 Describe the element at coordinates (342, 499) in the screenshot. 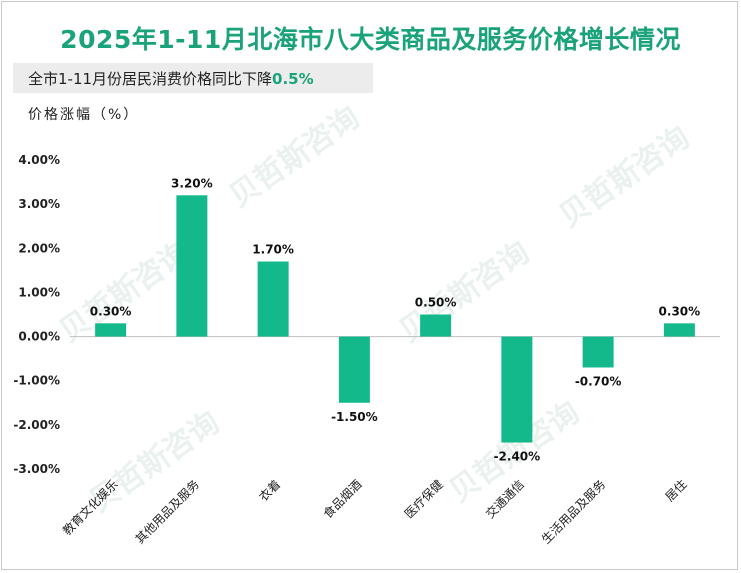

I see `category-label: 食品烟酒` at that location.